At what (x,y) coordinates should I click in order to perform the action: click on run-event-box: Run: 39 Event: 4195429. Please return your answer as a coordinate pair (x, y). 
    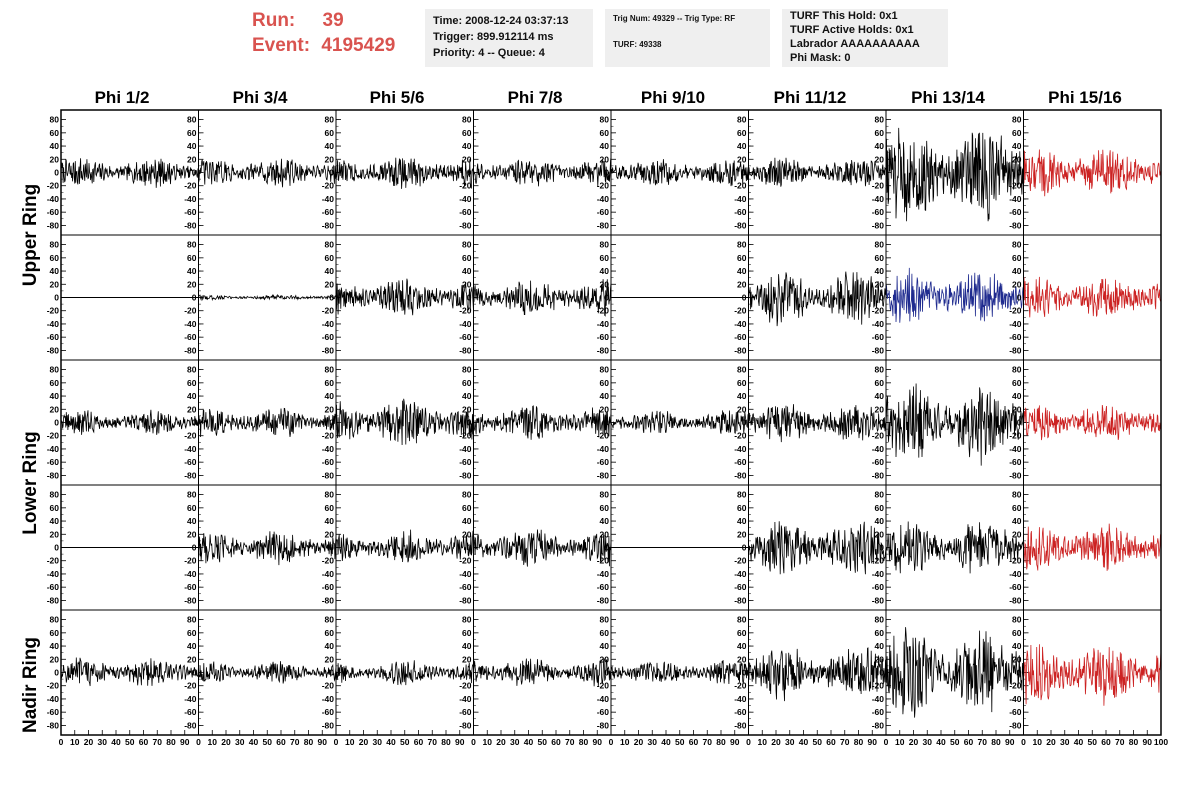
    Looking at the image, I should click on (337, 33).